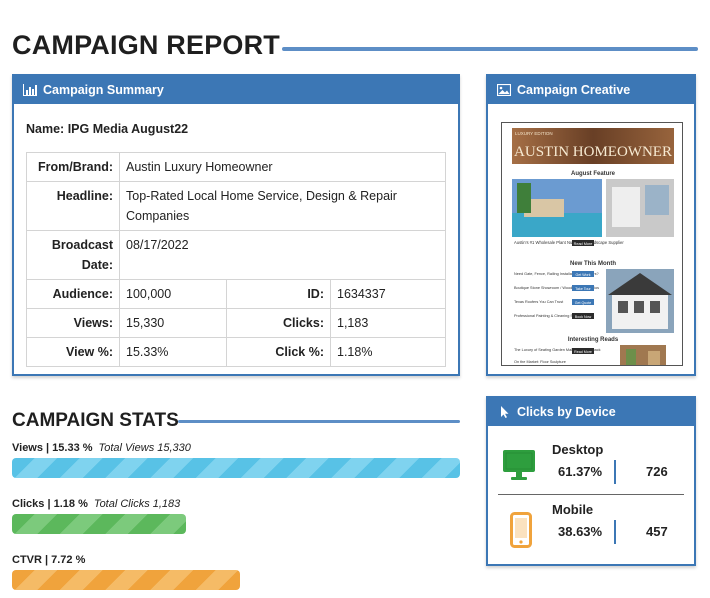 The width and height of the screenshot is (710, 598). Describe the element at coordinates (282, 255) in the screenshot. I see `broadcast-date-value: 08/17/2022` at that location.